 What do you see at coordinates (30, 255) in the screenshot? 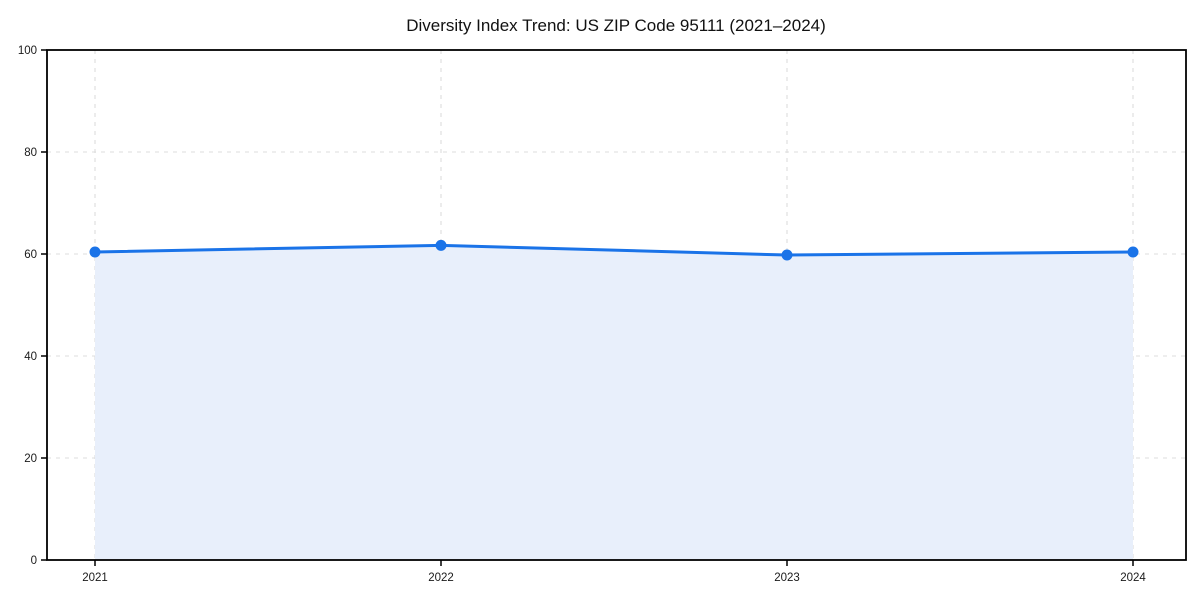
I see `y-tick-label: 60` at bounding box center [30, 255].